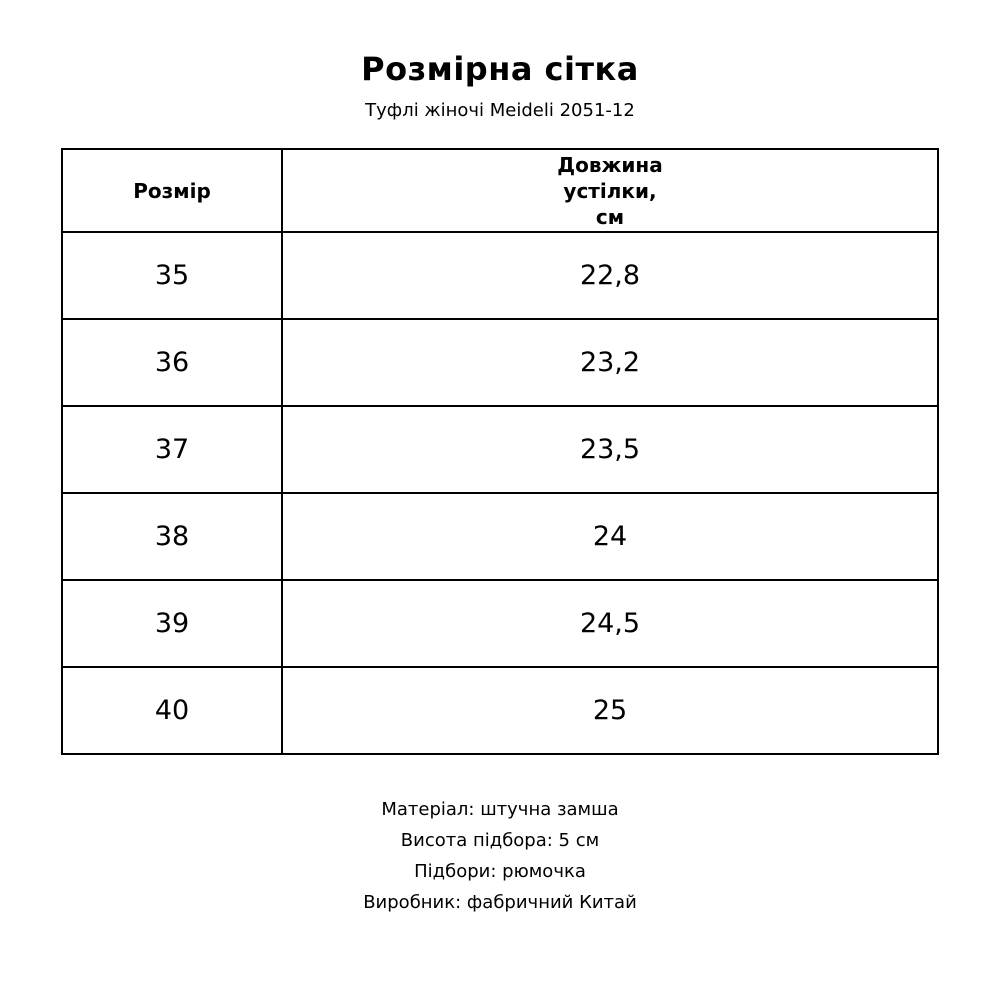 The width and height of the screenshot is (1000, 1000). Describe the element at coordinates (610, 275) in the screenshot. I see `insole-length-cell: 22,8` at that location.